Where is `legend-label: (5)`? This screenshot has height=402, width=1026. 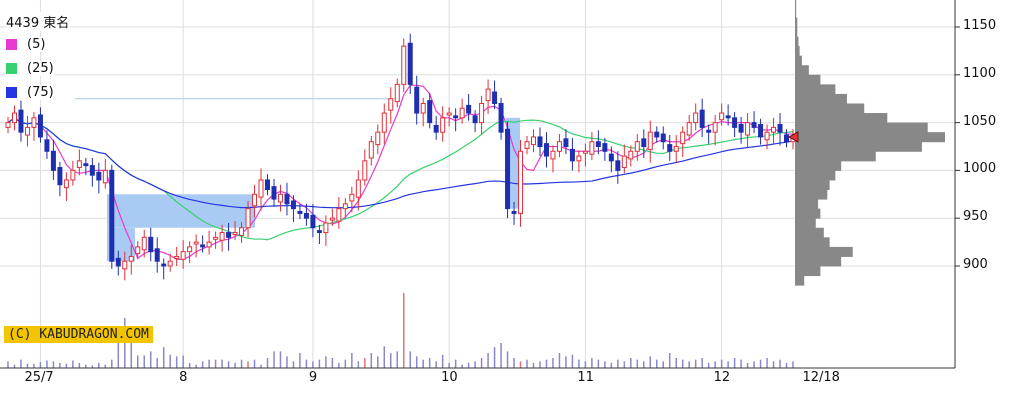 legend-label: (5) is located at coordinates (36, 44).